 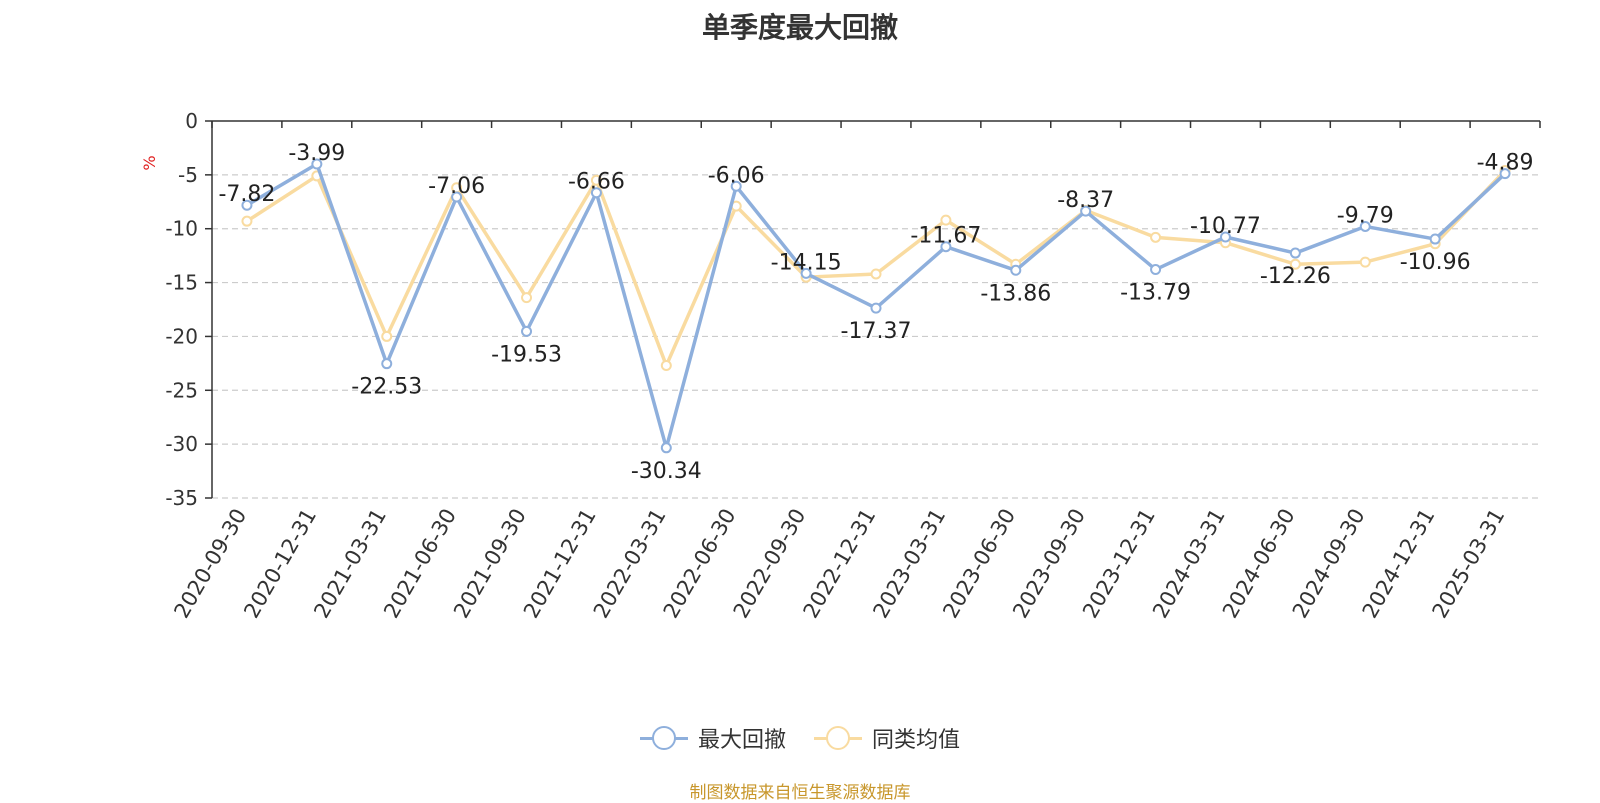 I want to click on y-tick-label: 0, so click(x=191, y=121).